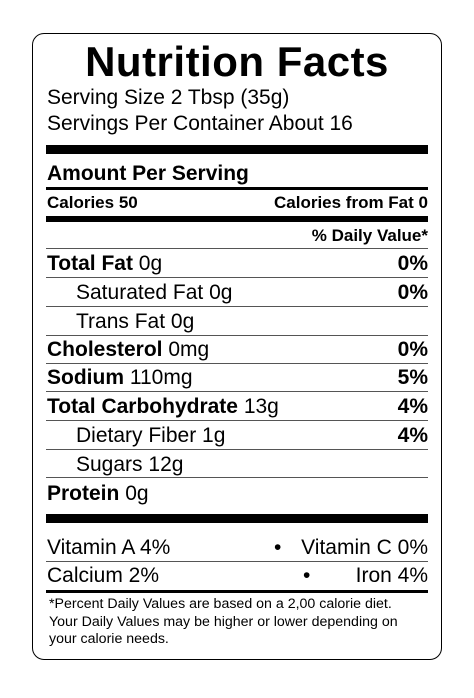 The image size is (474, 698). What do you see at coordinates (166, 464) in the screenshot?
I see `nutrient-amount: 12g` at bounding box center [166, 464].